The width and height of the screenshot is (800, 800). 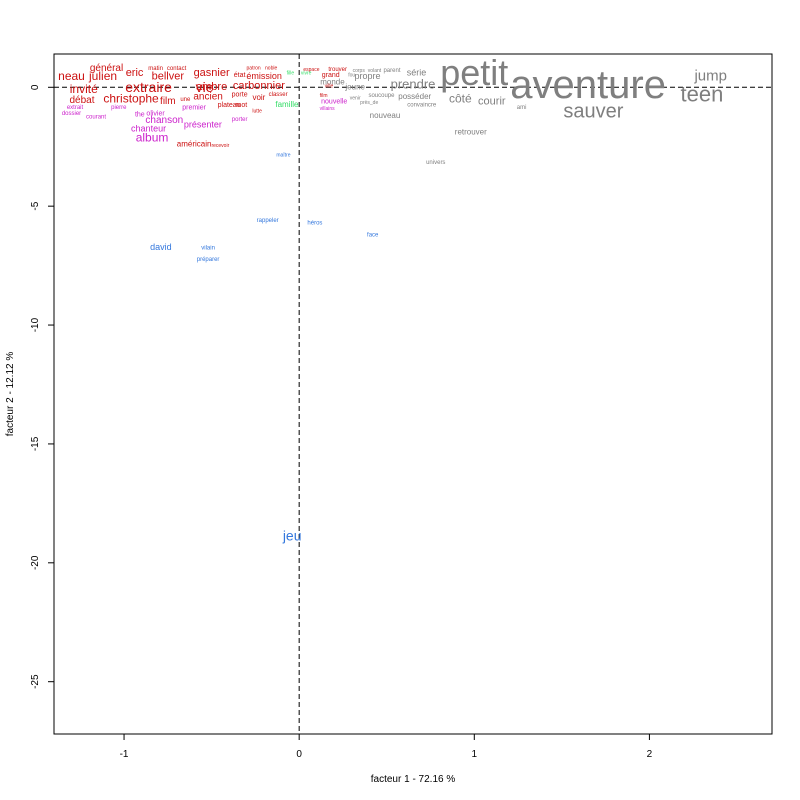 I want to click on word-label: près_de, so click(x=369, y=103).